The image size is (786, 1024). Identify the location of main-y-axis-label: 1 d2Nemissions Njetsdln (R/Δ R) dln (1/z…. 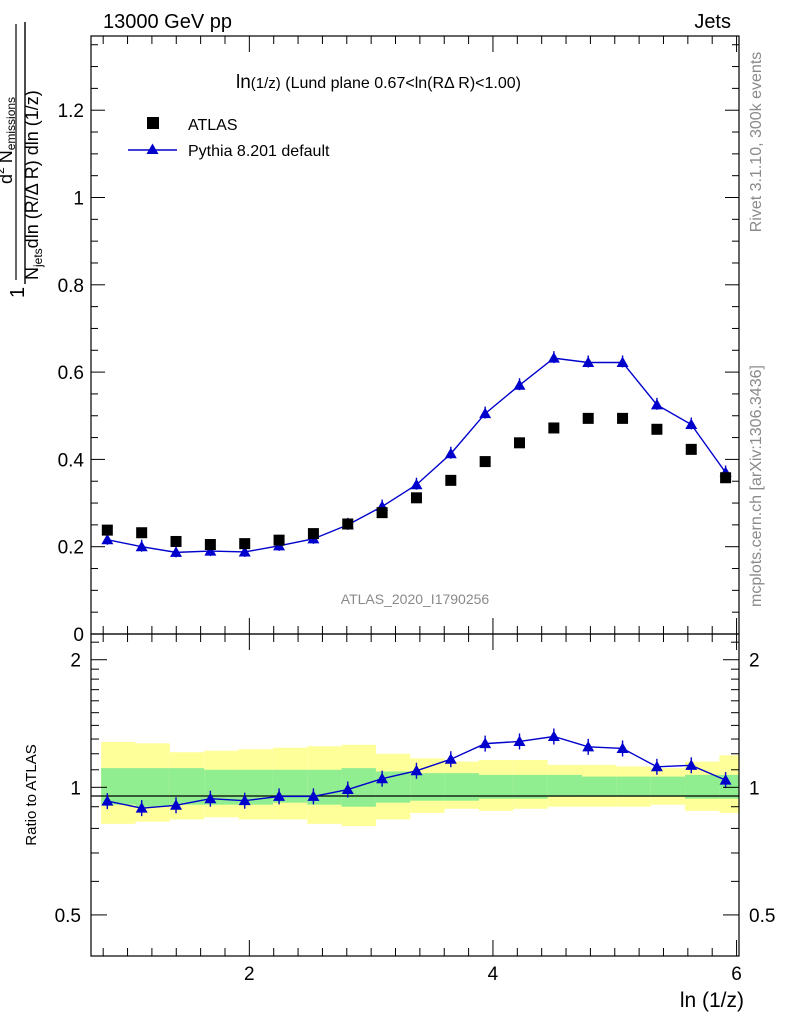
(22, 160).